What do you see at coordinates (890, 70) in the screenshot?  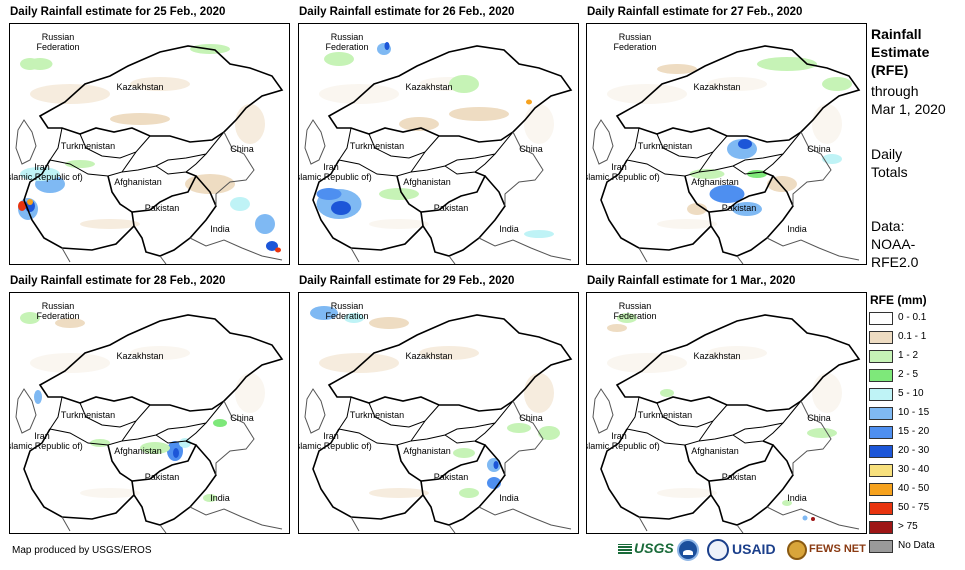 I see `side-heading-line3: (RFE)` at bounding box center [890, 70].